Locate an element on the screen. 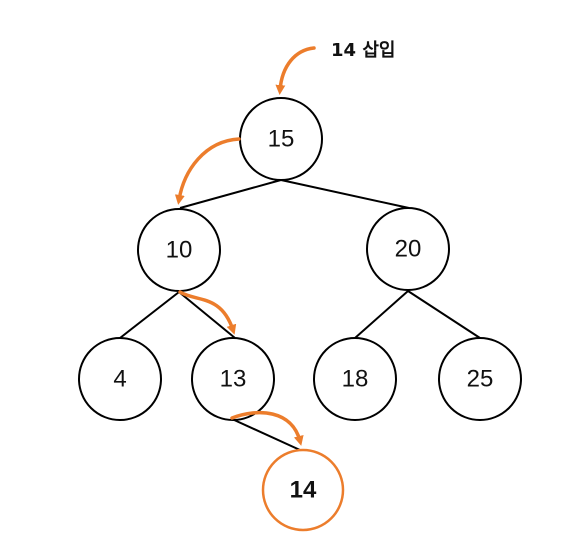 Image resolution: width=572 pixels, height=559 pixels. node-4-label: 4 is located at coordinates (119, 379).